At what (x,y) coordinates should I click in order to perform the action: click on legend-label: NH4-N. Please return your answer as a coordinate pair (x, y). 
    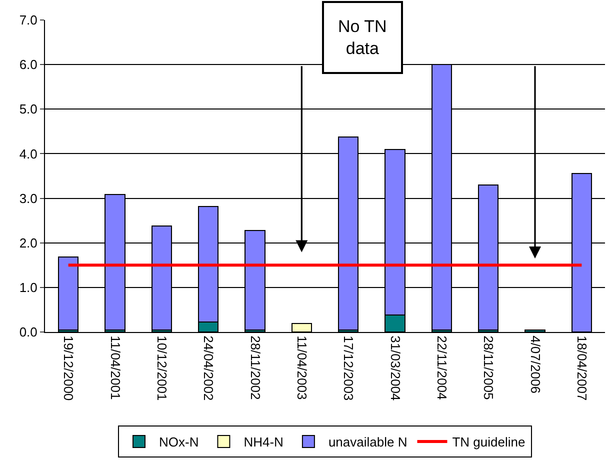
    Looking at the image, I should click on (264, 442).